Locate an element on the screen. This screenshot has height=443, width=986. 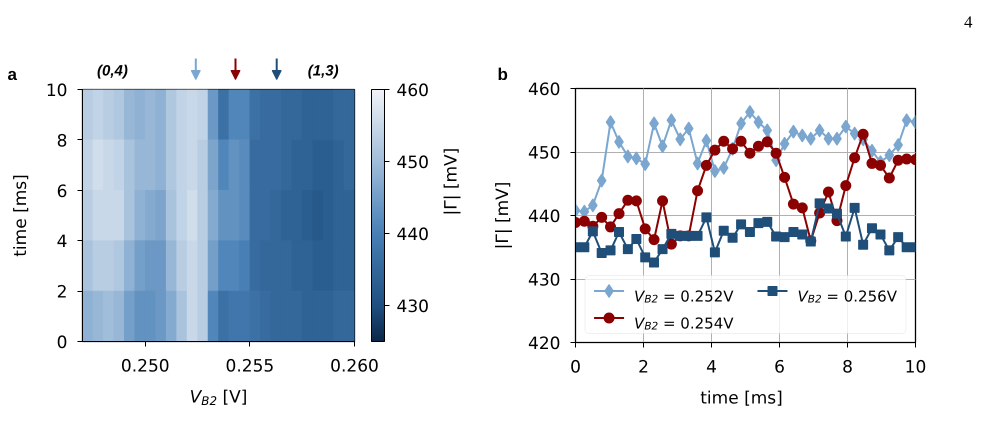
color-bar-label: 440 is located at coordinates (412, 235).